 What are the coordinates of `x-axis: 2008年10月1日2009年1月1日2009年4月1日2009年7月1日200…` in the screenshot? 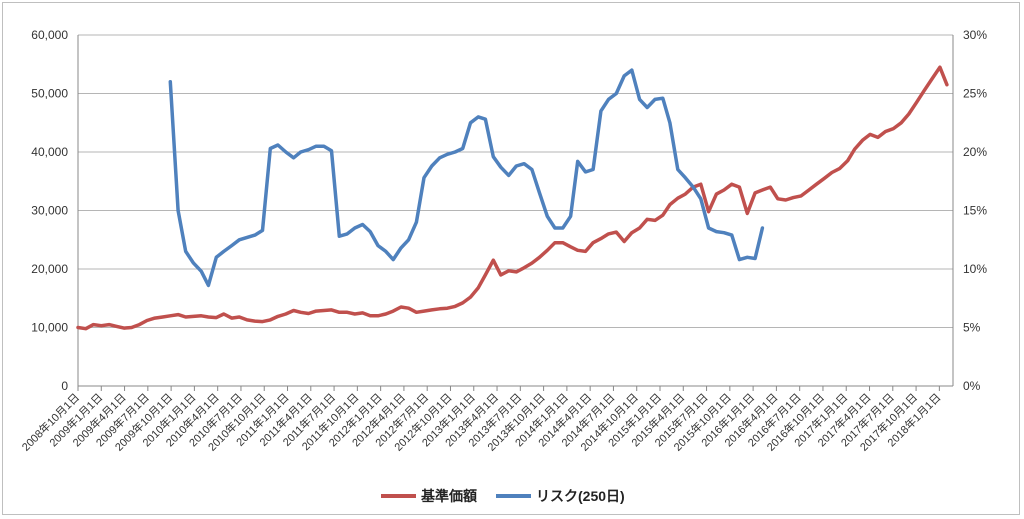 It's located at (481, 420).